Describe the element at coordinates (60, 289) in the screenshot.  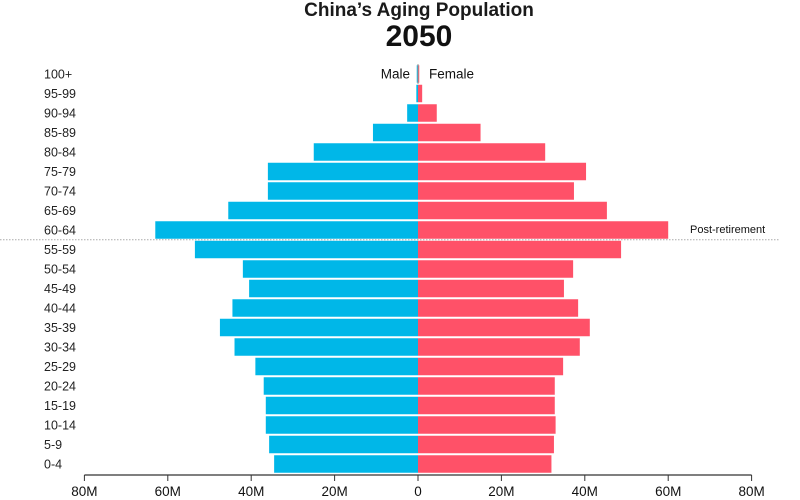
I see `age-label: 45-49` at that location.